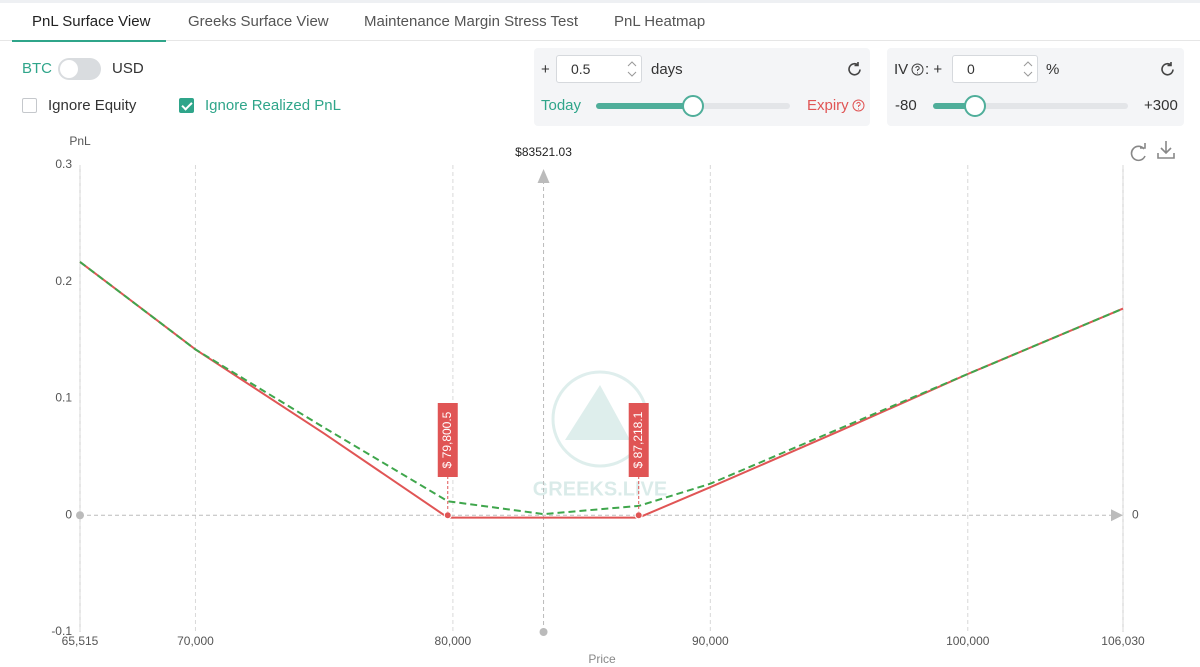  I want to click on y-tick-label: 0.2, so click(63, 281).